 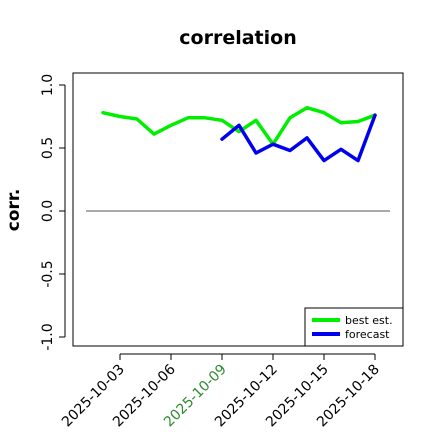 What do you see at coordinates (48, 273) in the screenshot?
I see `y-tick-label: -0.5` at bounding box center [48, 273].